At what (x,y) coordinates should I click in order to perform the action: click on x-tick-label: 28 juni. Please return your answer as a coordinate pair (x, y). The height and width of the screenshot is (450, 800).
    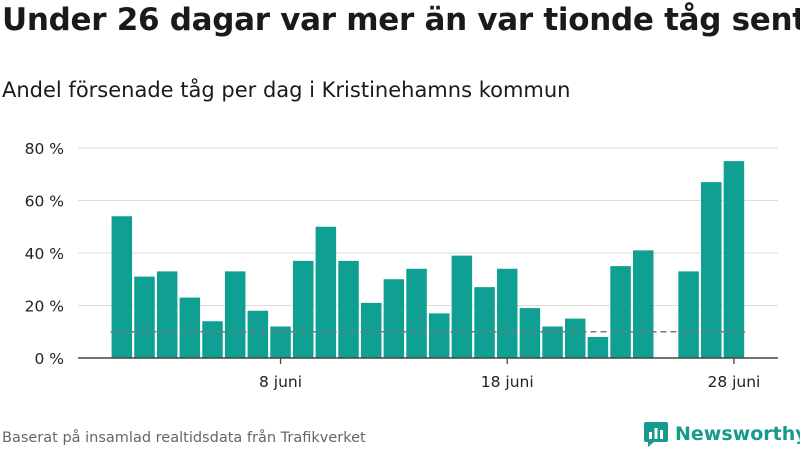
    Looking at the image, I should click on (733, 382).